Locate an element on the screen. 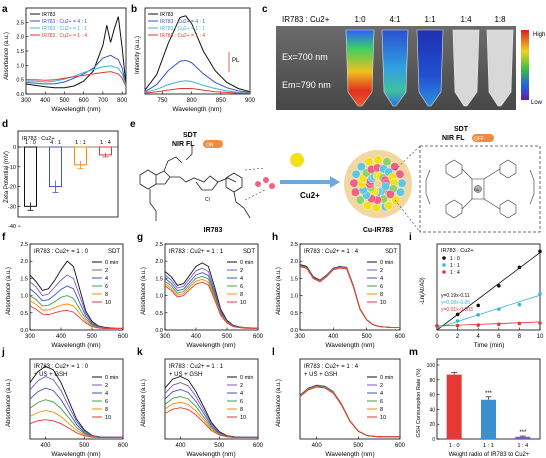 The image size is (546, 458). sdt-label: SDT is located at coordinates (249, 252).